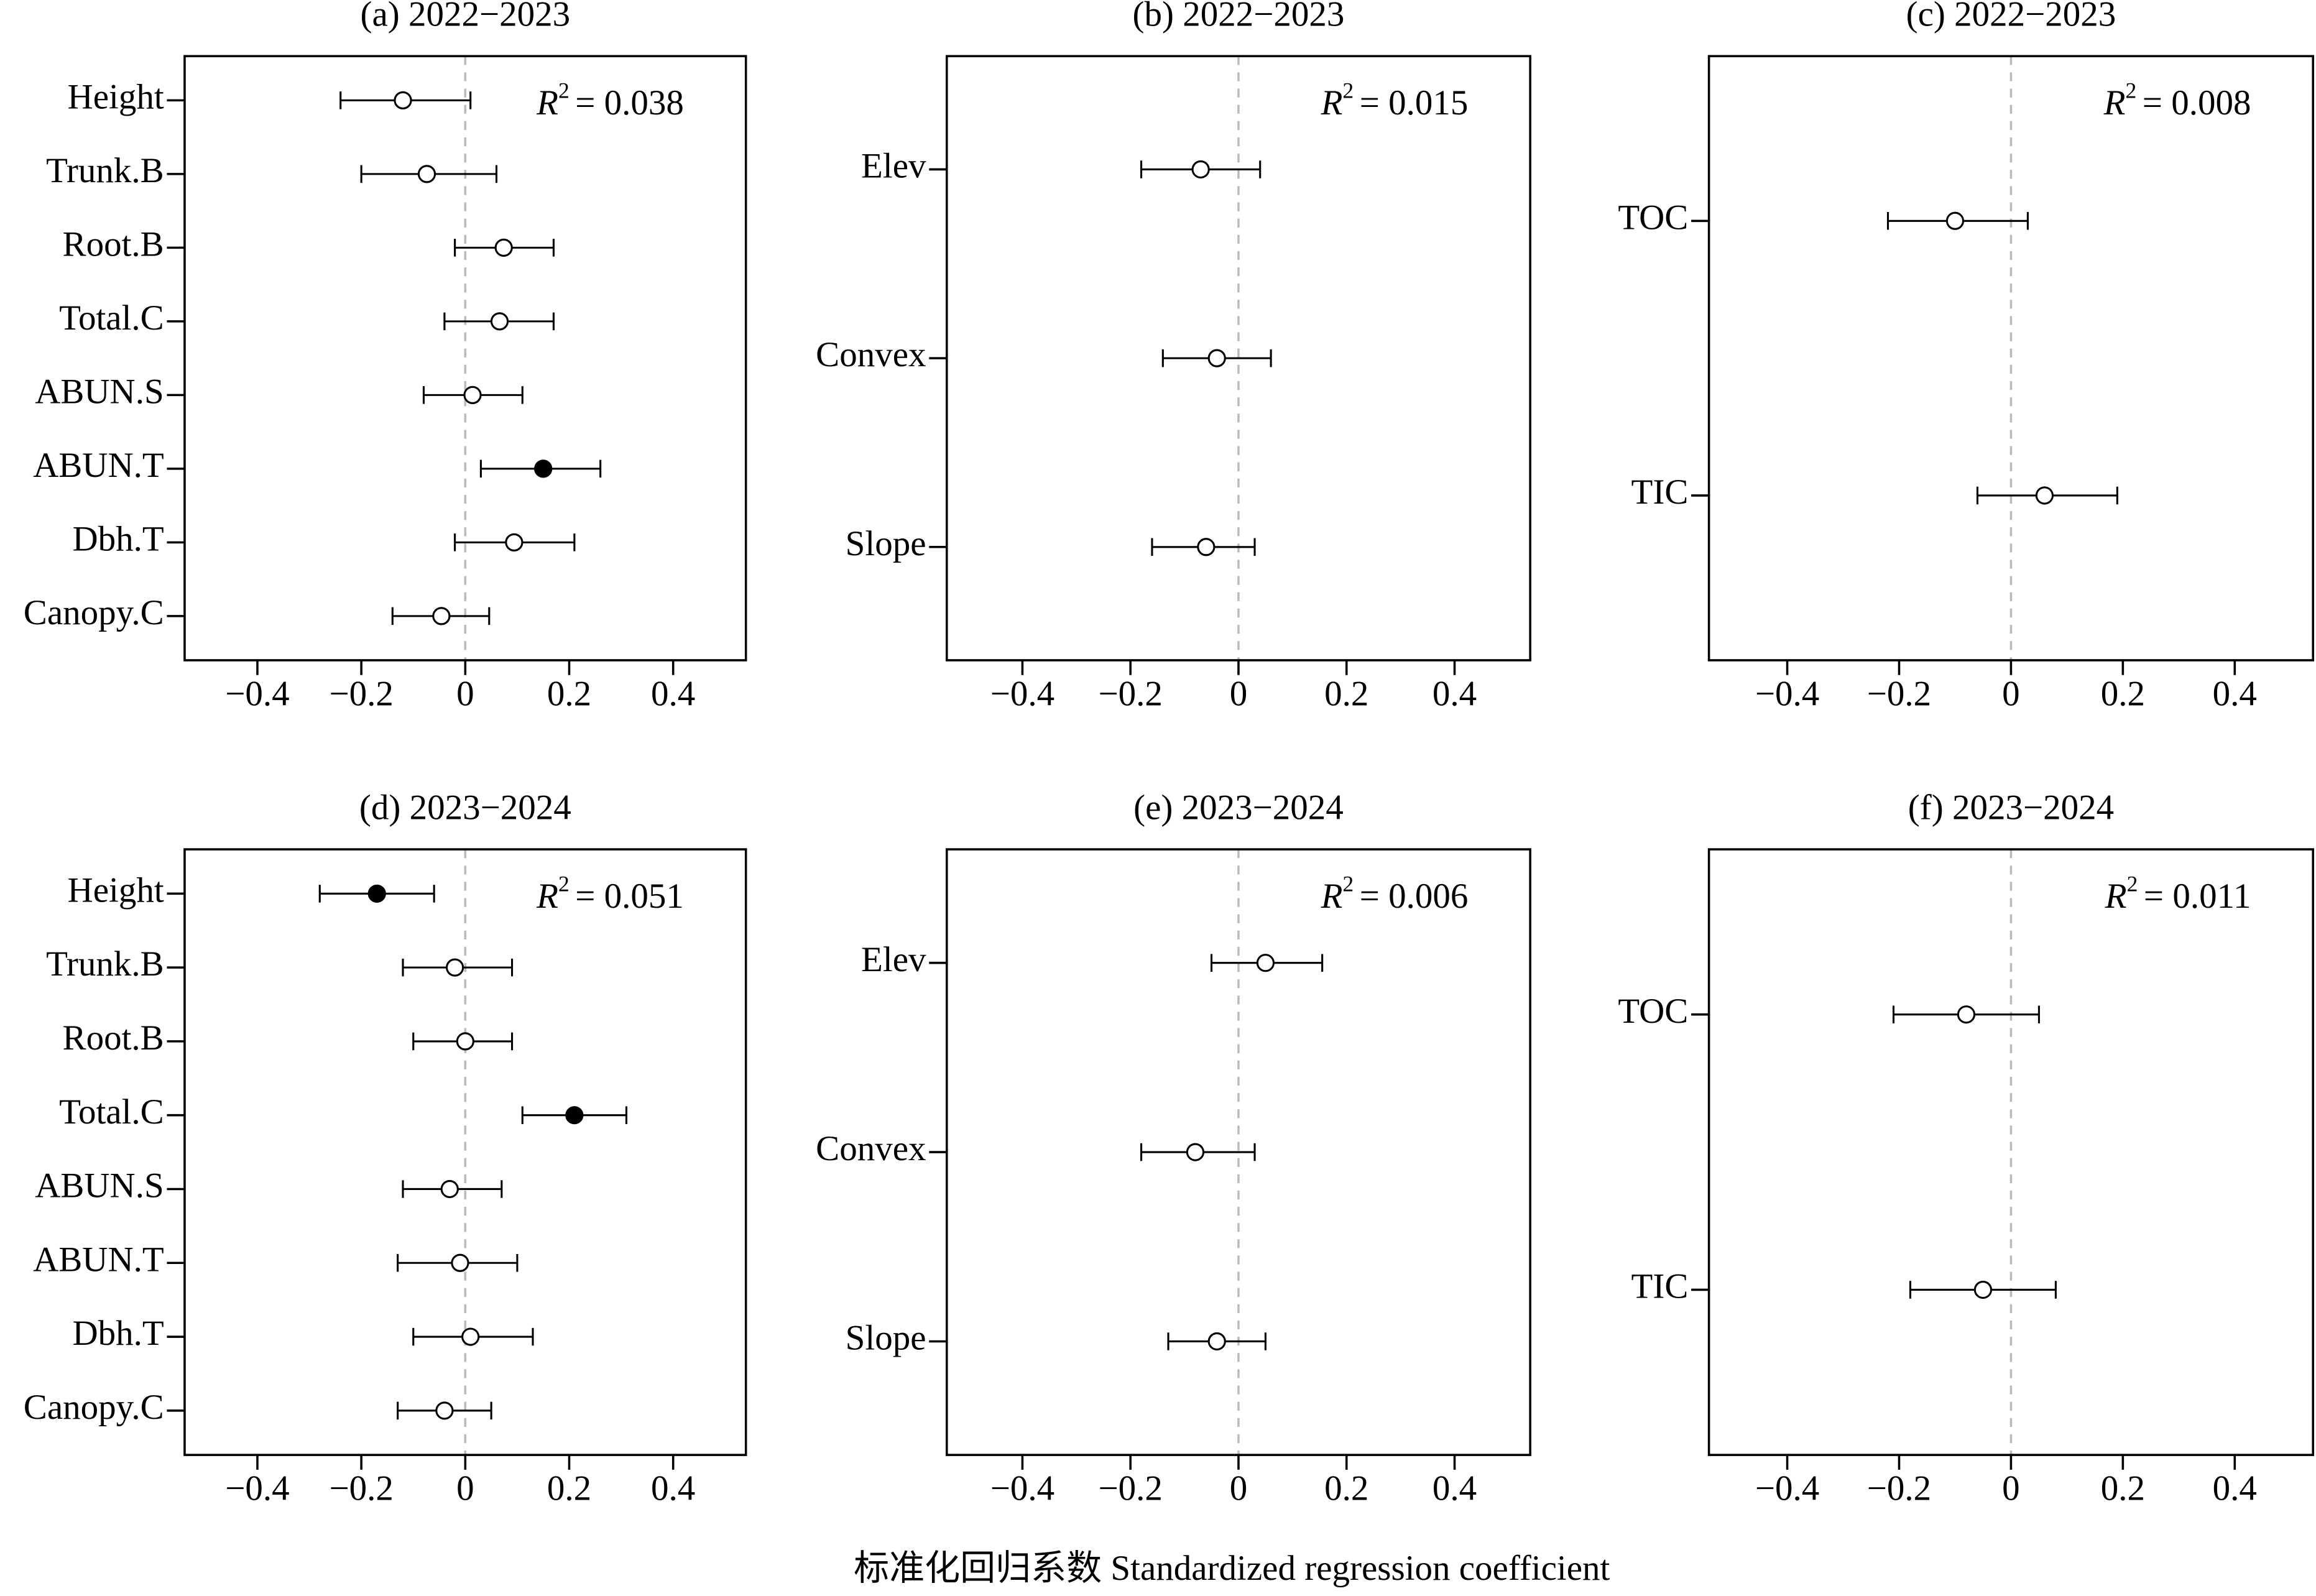 Image resolution: width=2316 pixels, height=1596 pixels. I want to click on panel-title: (a) 2022−2023, so click(465, 17).